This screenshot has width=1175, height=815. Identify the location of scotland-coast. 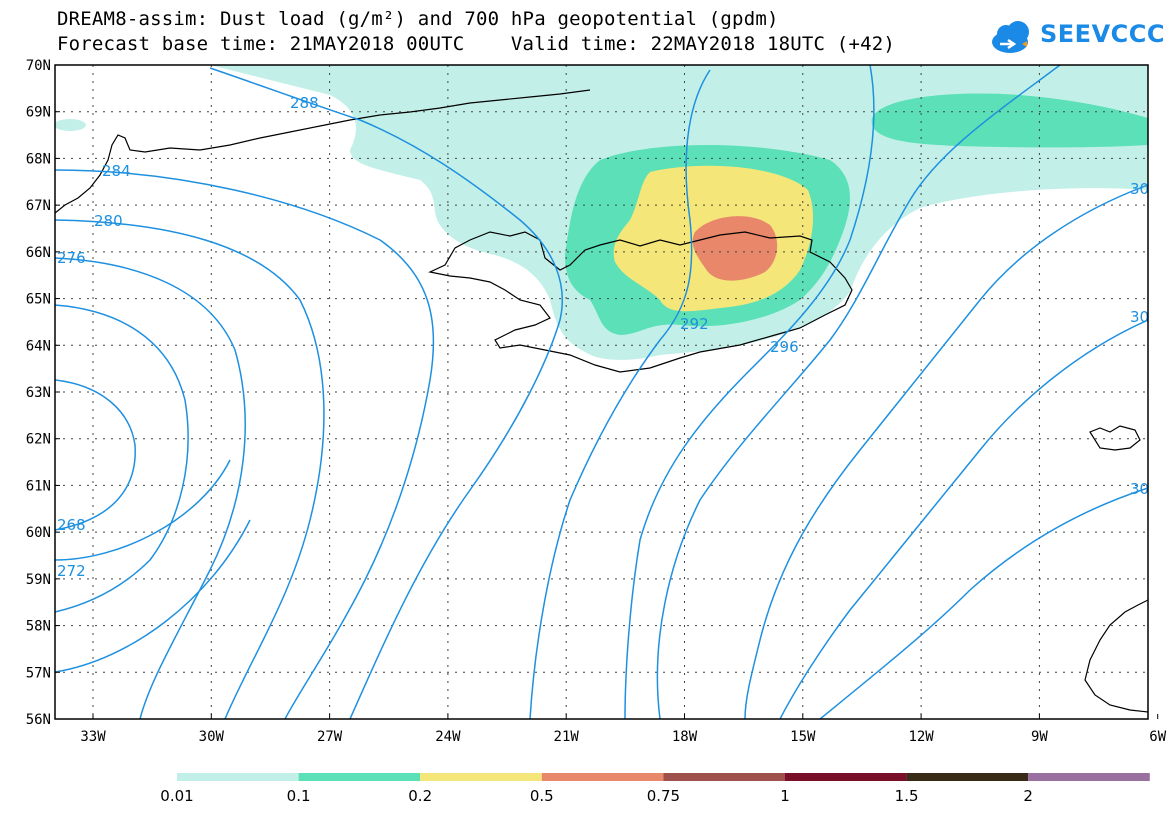
(1116, 656).